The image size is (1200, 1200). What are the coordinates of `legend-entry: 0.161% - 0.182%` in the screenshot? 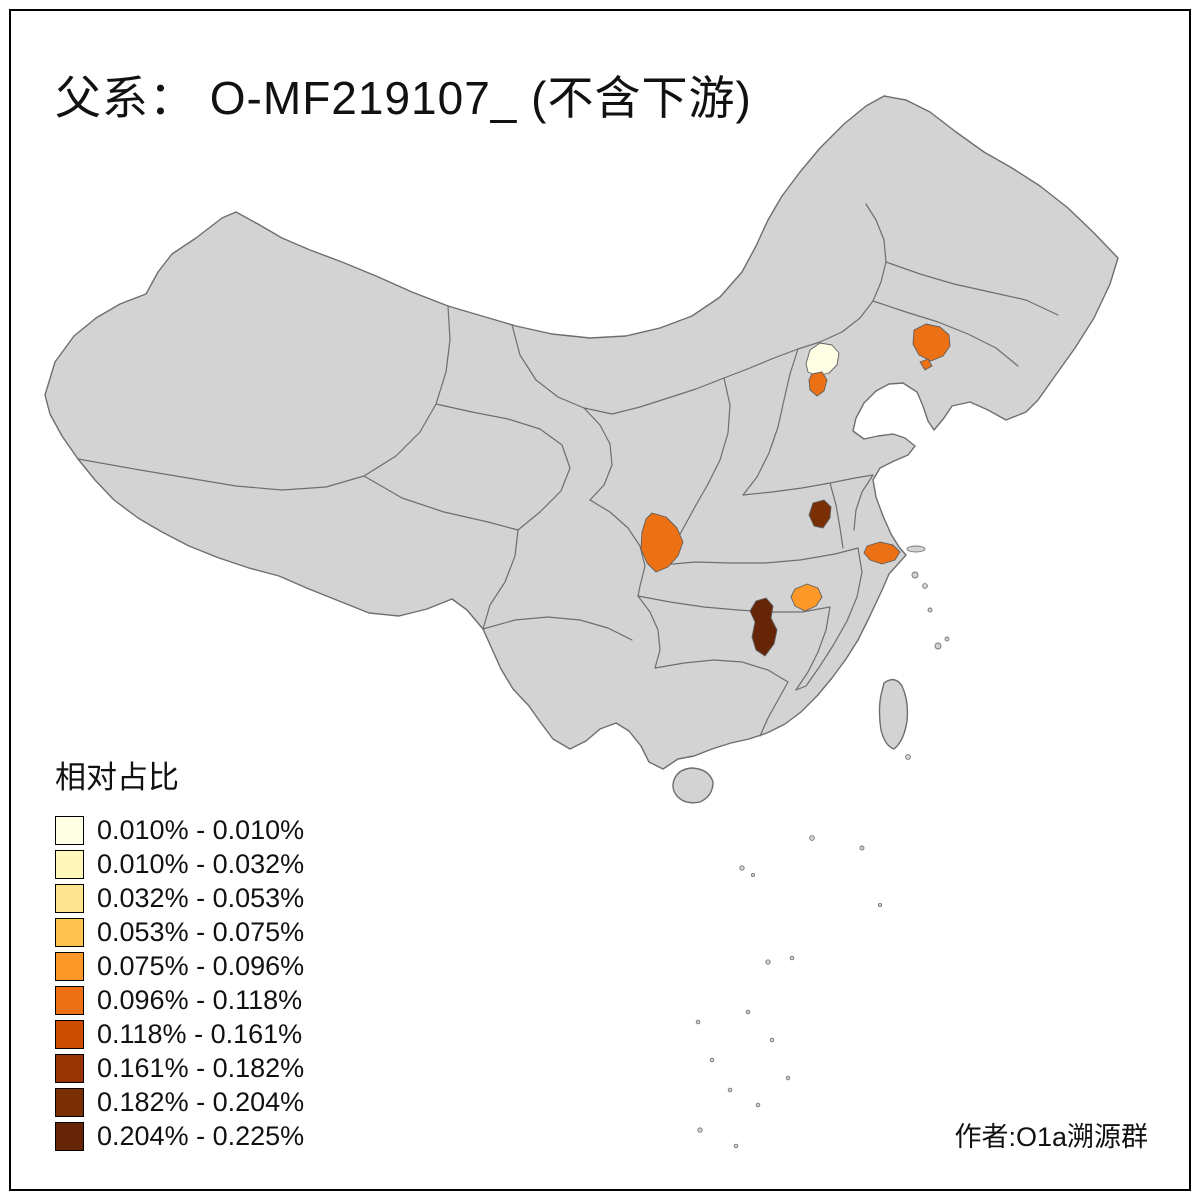 It's located at (179, 1068).